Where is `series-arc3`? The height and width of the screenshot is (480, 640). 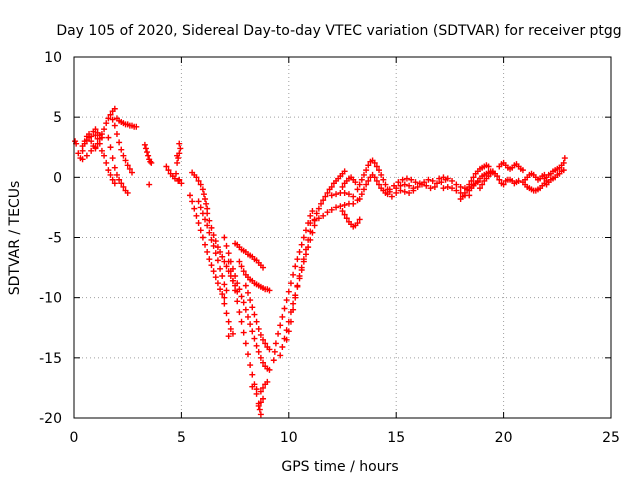
series-arc3 is located at coordinates (98, 134).